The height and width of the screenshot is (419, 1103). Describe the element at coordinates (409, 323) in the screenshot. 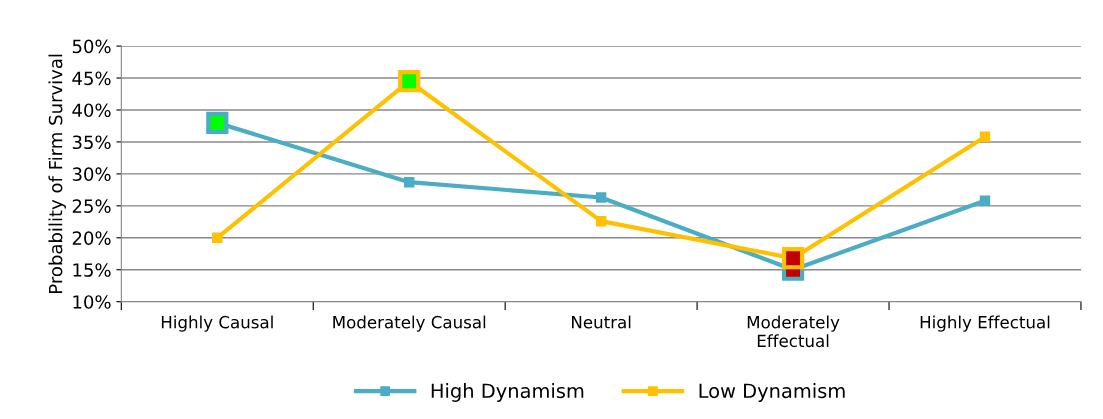

I see `x-tick-label: Moderately Causal` at that location.